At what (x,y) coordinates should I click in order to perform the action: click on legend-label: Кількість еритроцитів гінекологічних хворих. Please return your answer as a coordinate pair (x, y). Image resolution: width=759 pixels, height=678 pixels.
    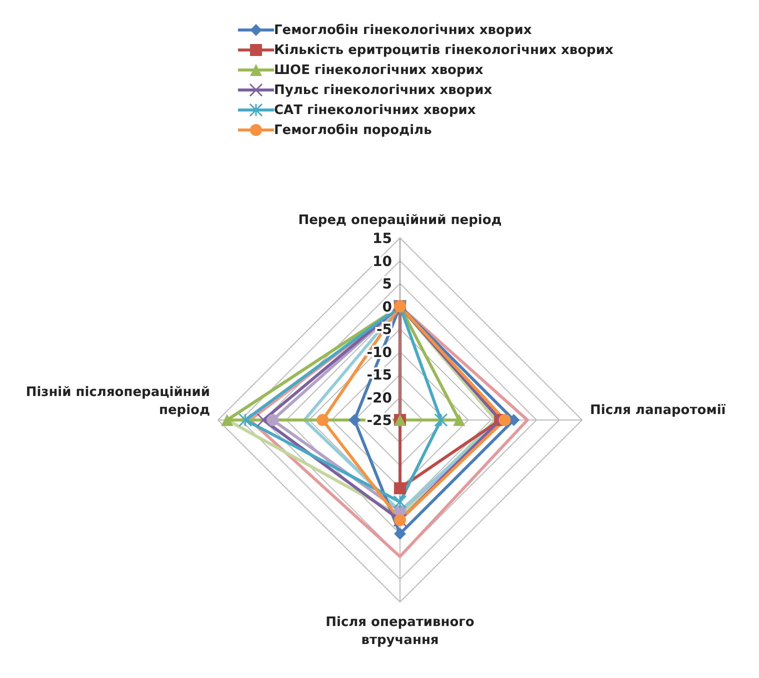
    Looking at the image, I should click on (444, 50).